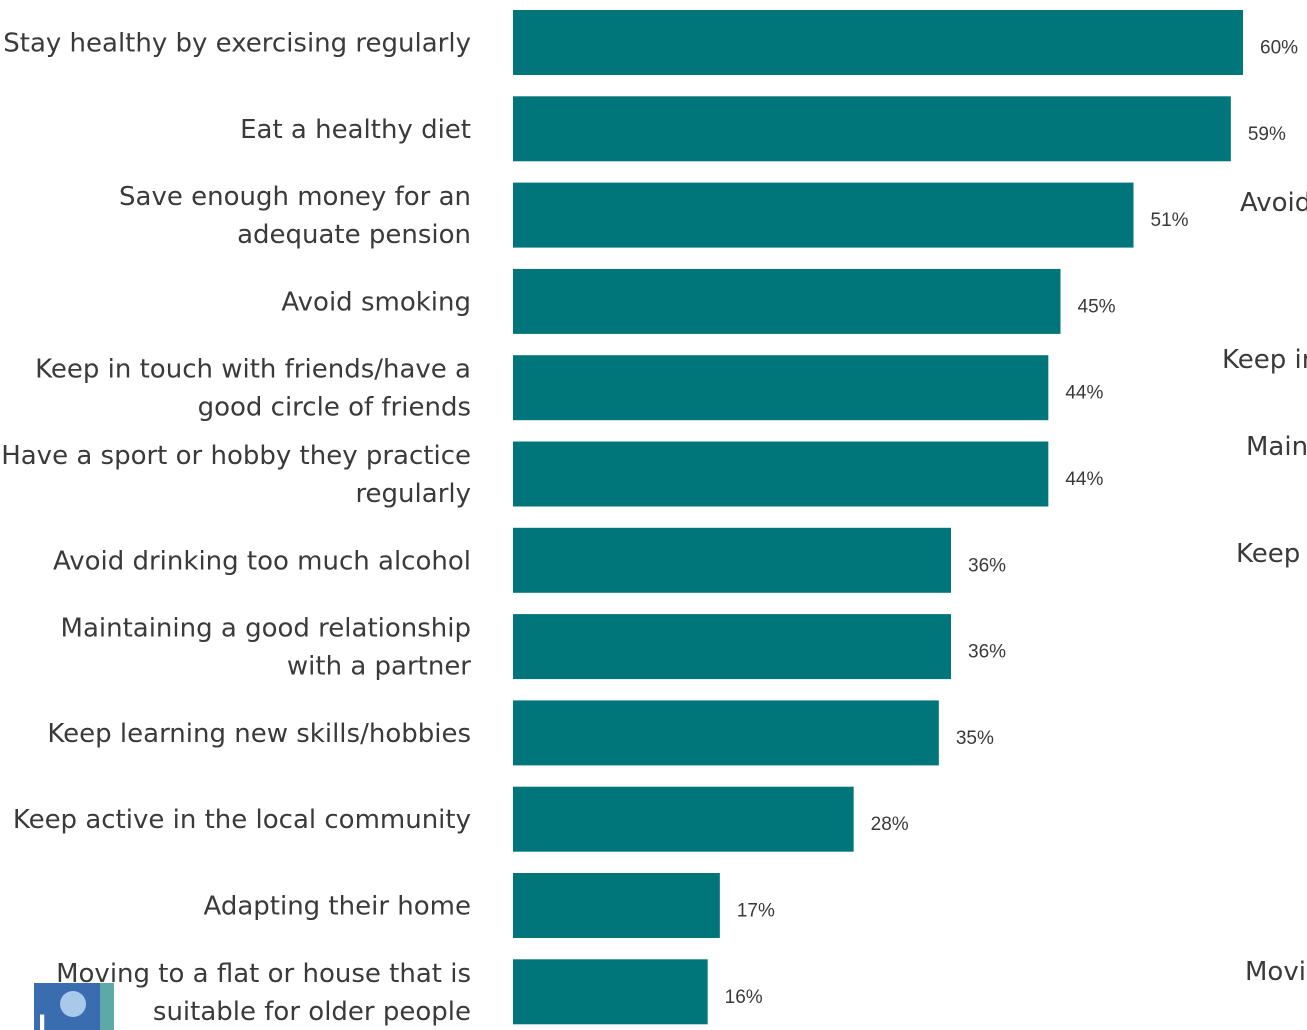 The height and width of the screenshot is (1030, 1307). I want to click on category-label-5-line-2: good circle of friends, so click(334, 408).